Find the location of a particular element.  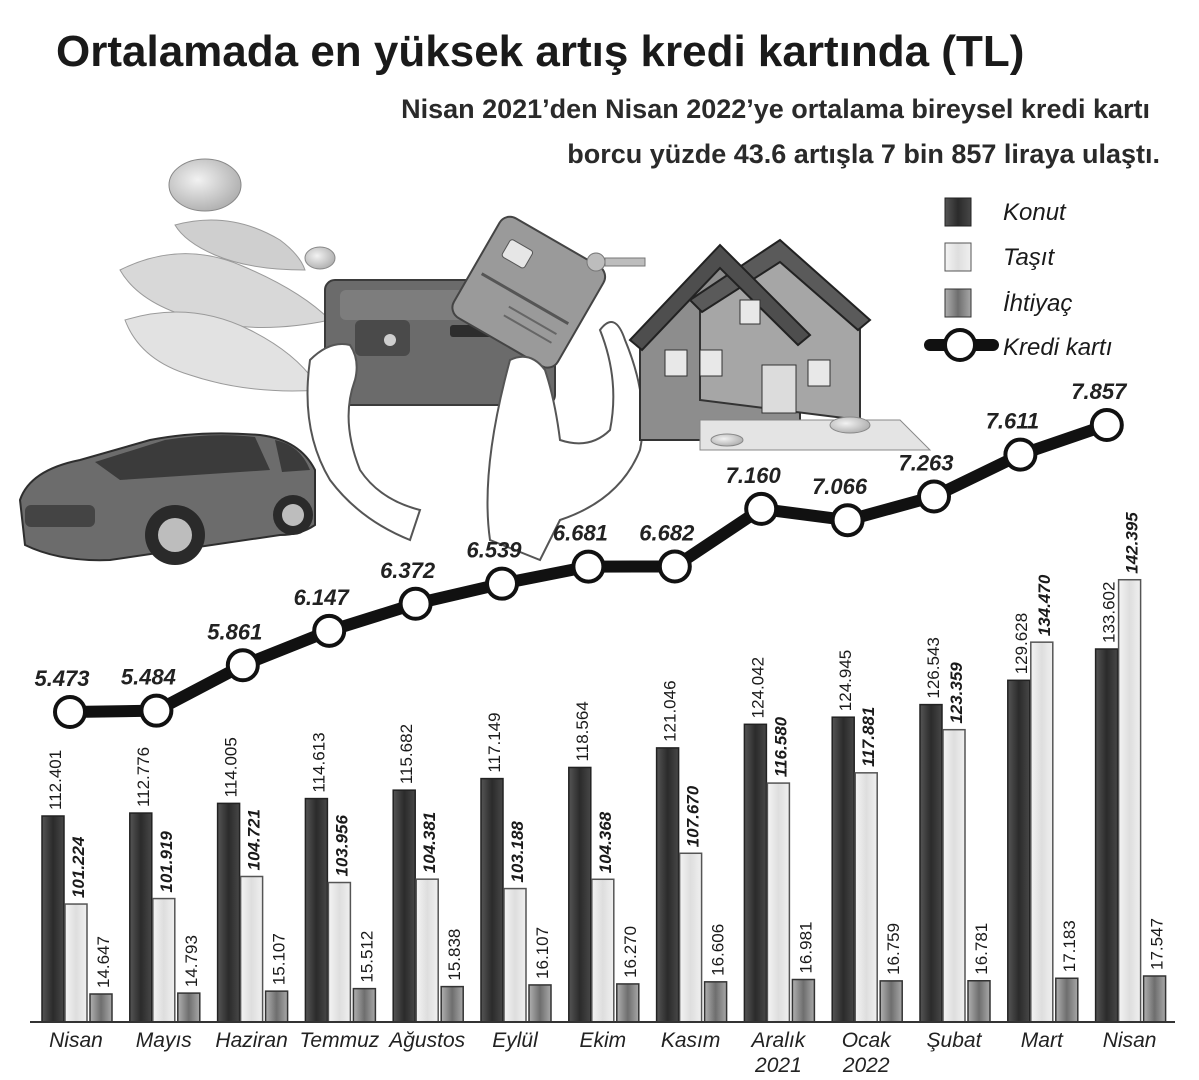

house-icon is located at coordinates (780, 344).